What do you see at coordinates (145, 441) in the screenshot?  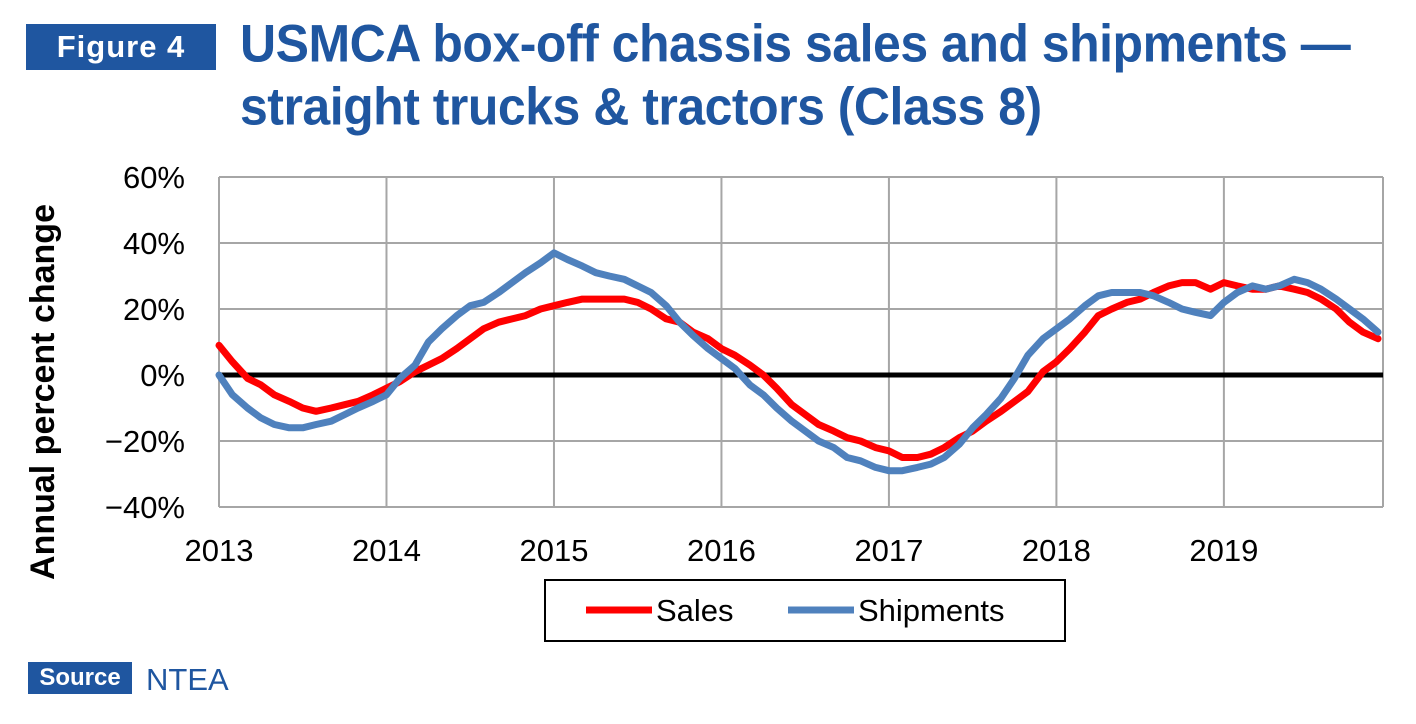 I see `y-tick-label: −20%` at bounding box center [145, 441].